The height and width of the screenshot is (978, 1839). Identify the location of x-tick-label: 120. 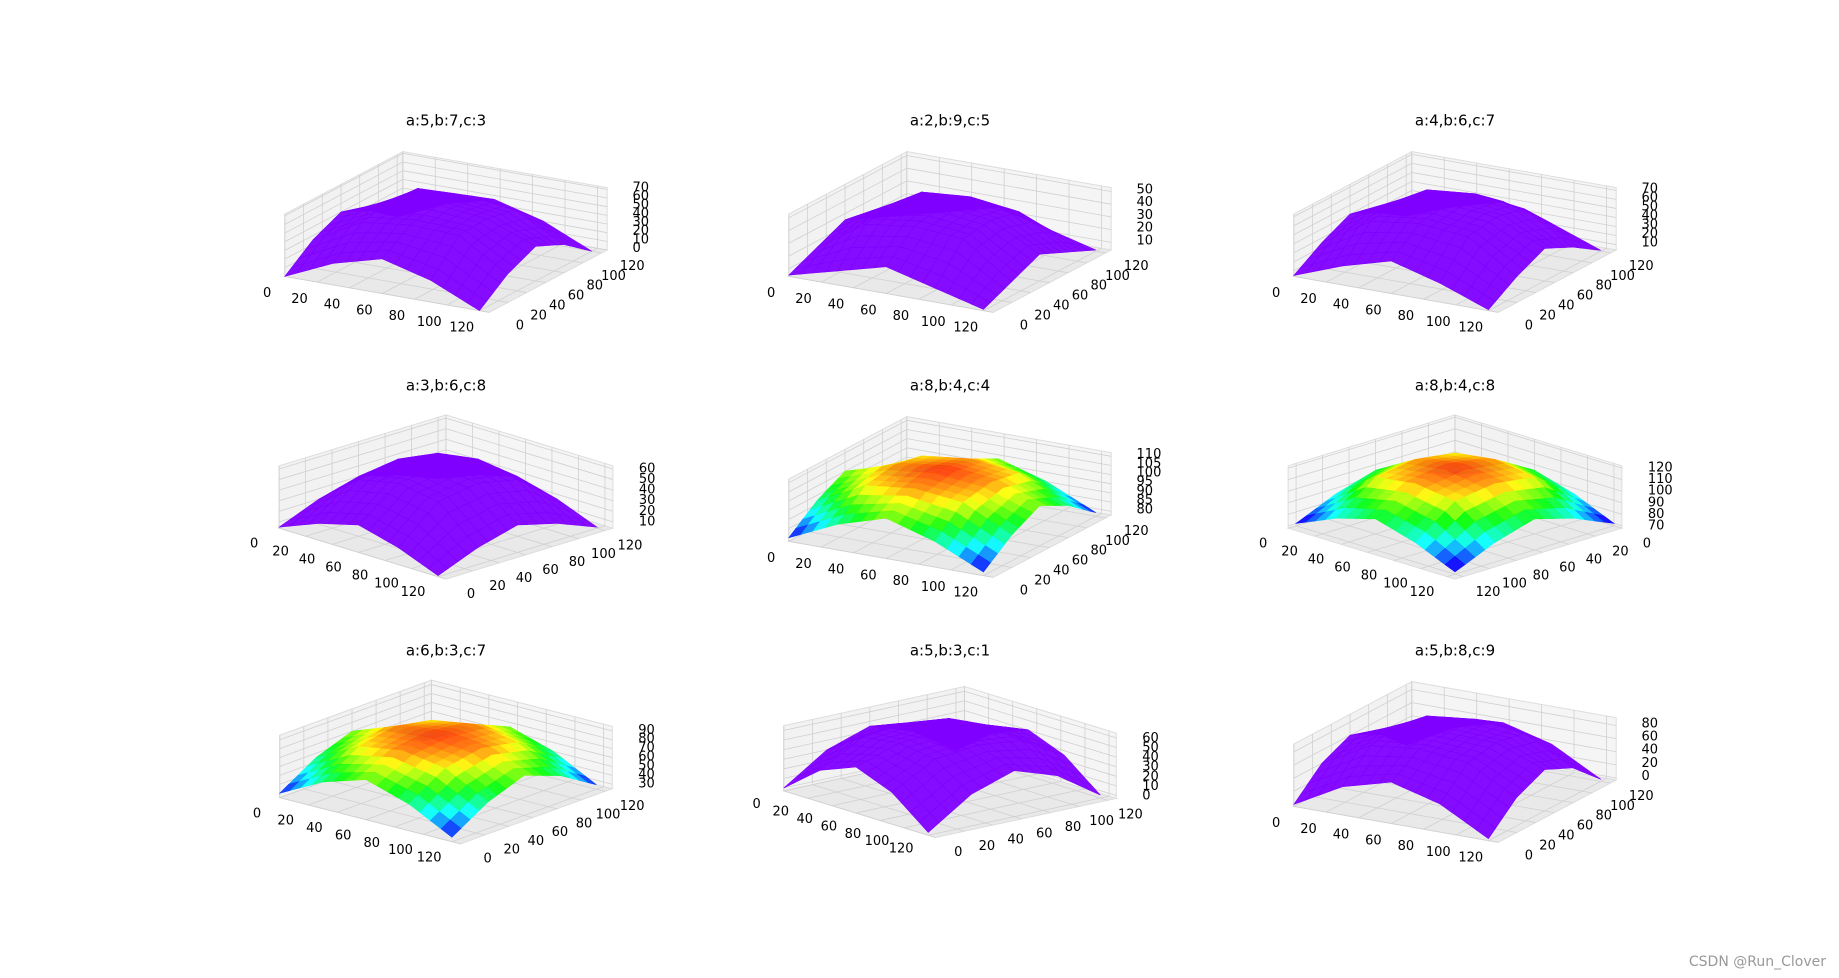
(461, 327).